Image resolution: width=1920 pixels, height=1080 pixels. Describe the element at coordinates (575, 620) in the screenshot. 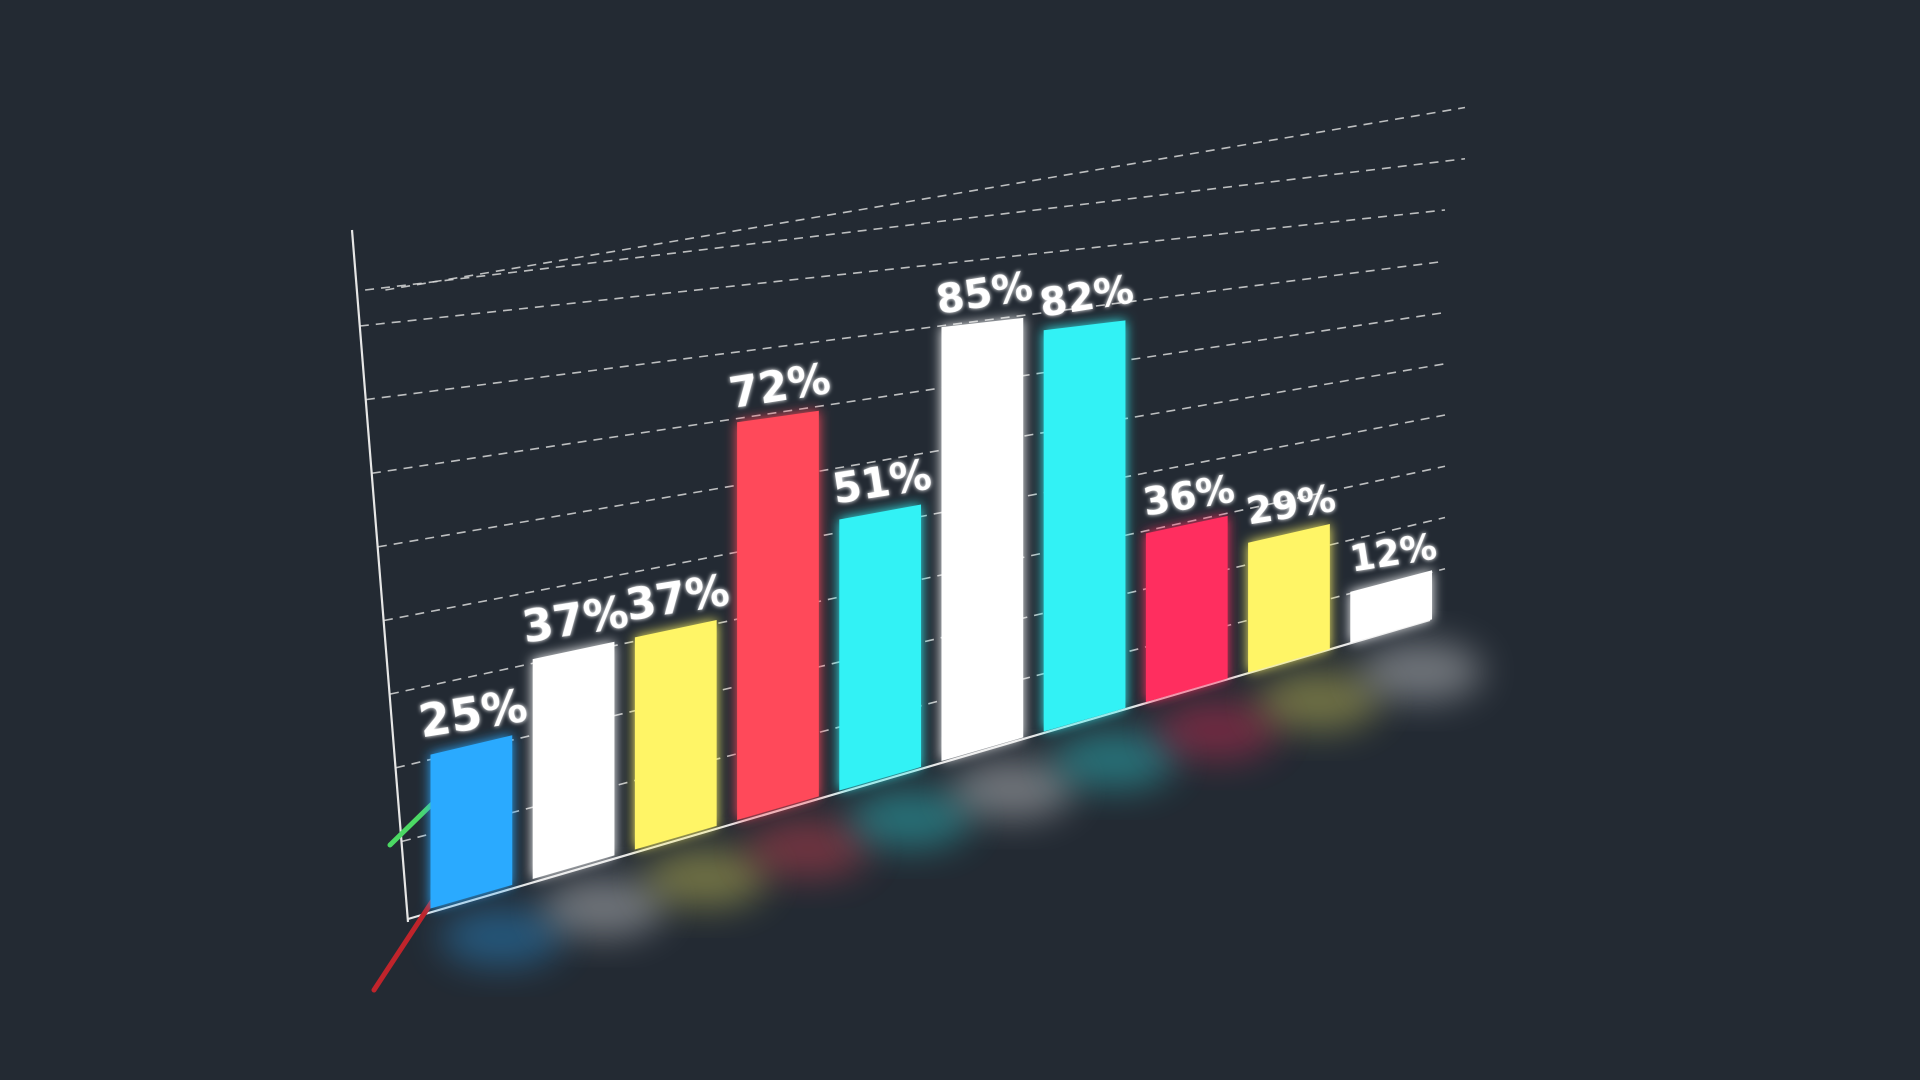

I see `bar-value-label: 37%` at that location.